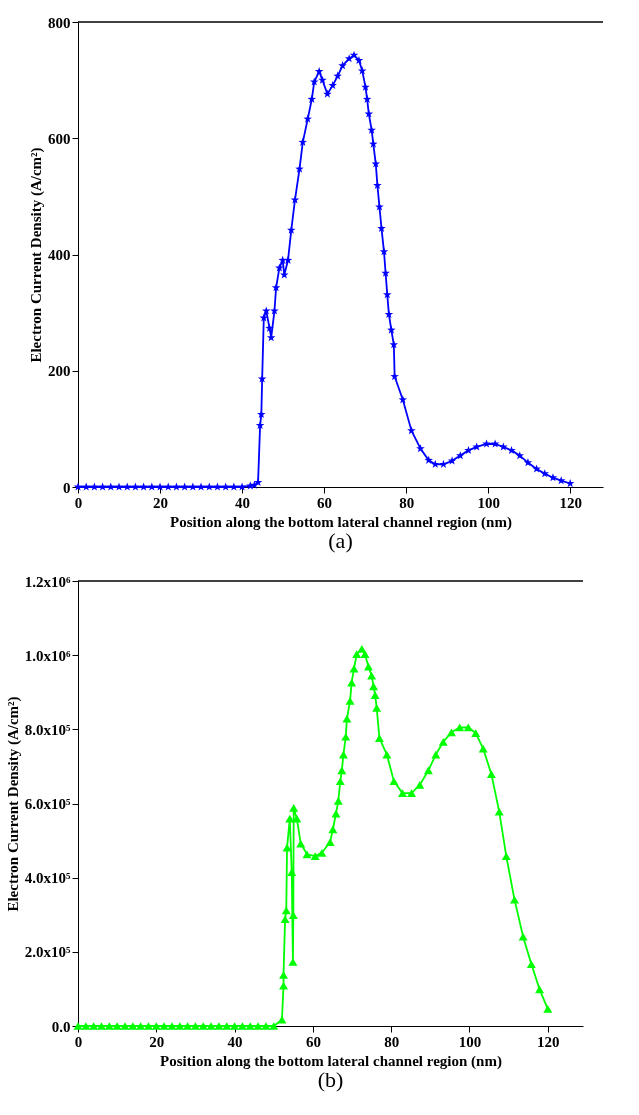 This screenshot has width=639, height=1115. What do you see at coordinates (47, 804) in the screenshot?
I see `y-tick-label: 6.0x10⁵` at bounding box center [47, 804].